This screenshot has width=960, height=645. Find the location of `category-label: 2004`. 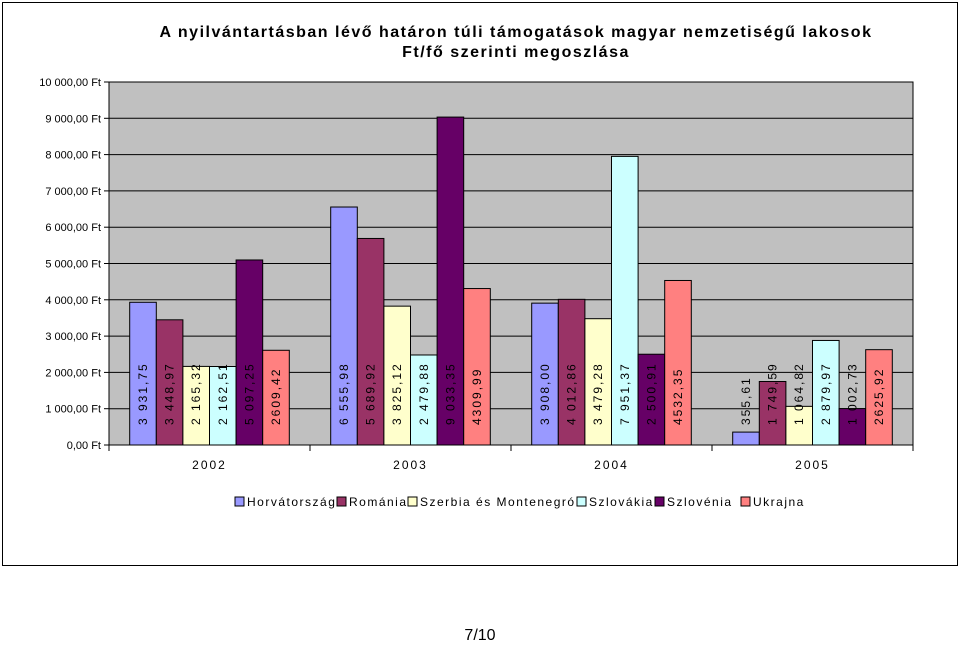

category-label: 2004 is located at coordinates (611, 465).